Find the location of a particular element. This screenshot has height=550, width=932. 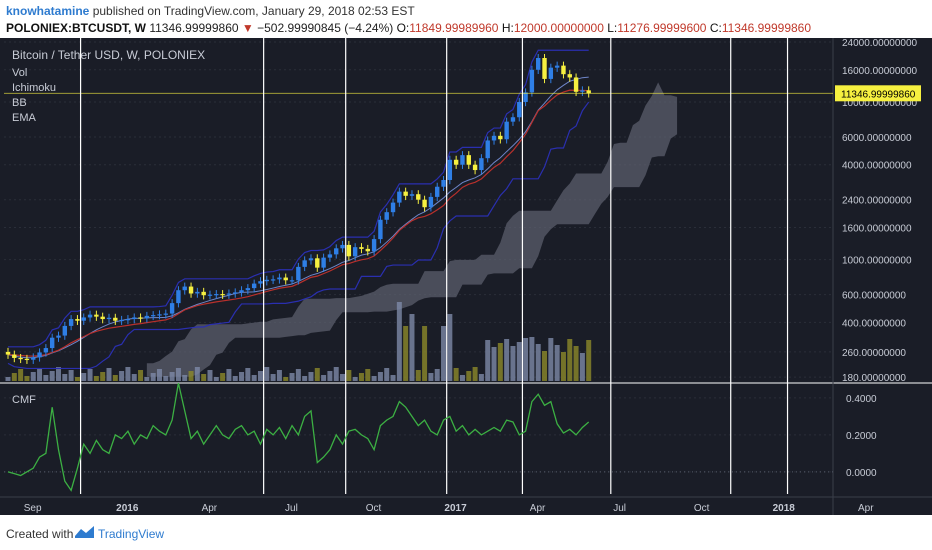

low-label: L: is located at coordinates (612, 28).